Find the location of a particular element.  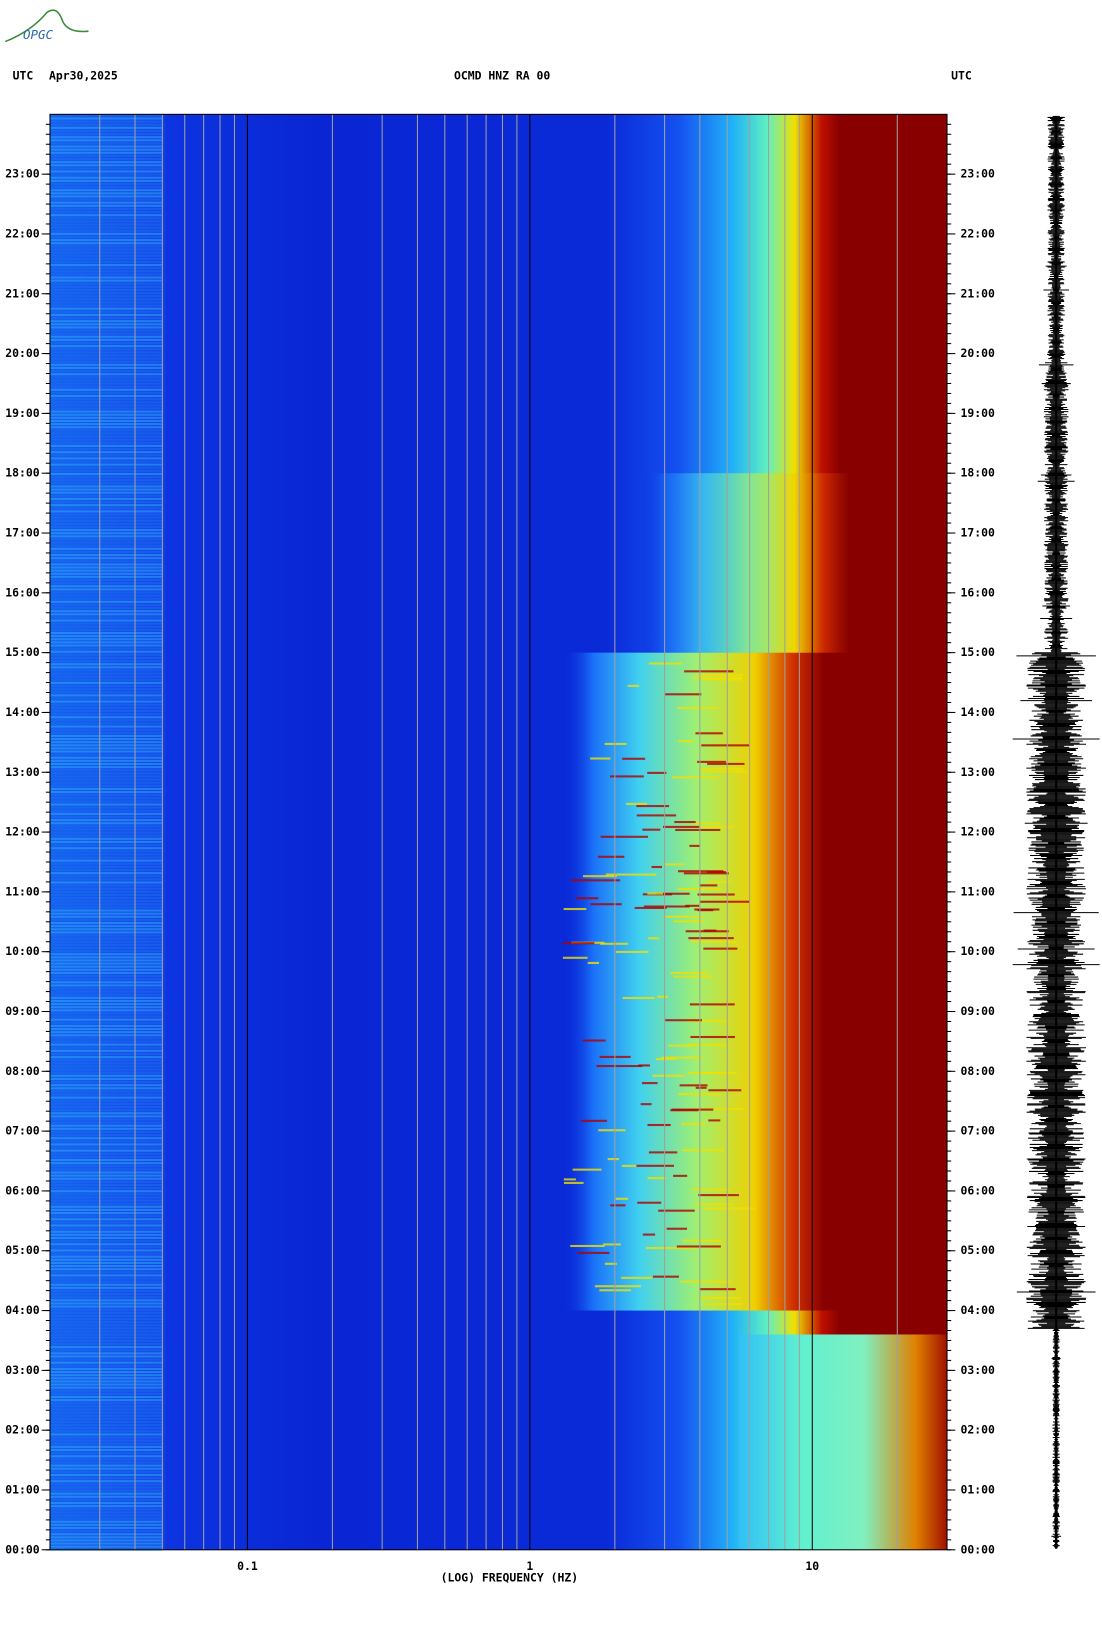

y-tick-label: 12:00 is located at coordinates (22, 832).